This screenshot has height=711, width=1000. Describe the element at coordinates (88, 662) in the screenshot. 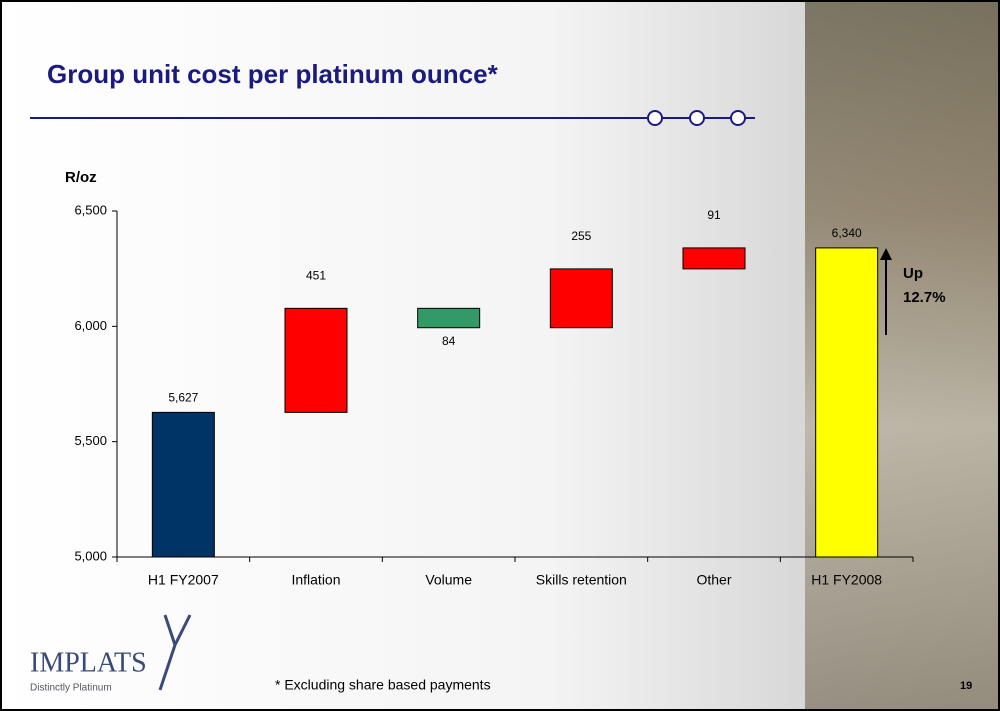

I see `logo-name: IMPLATS` at that location.